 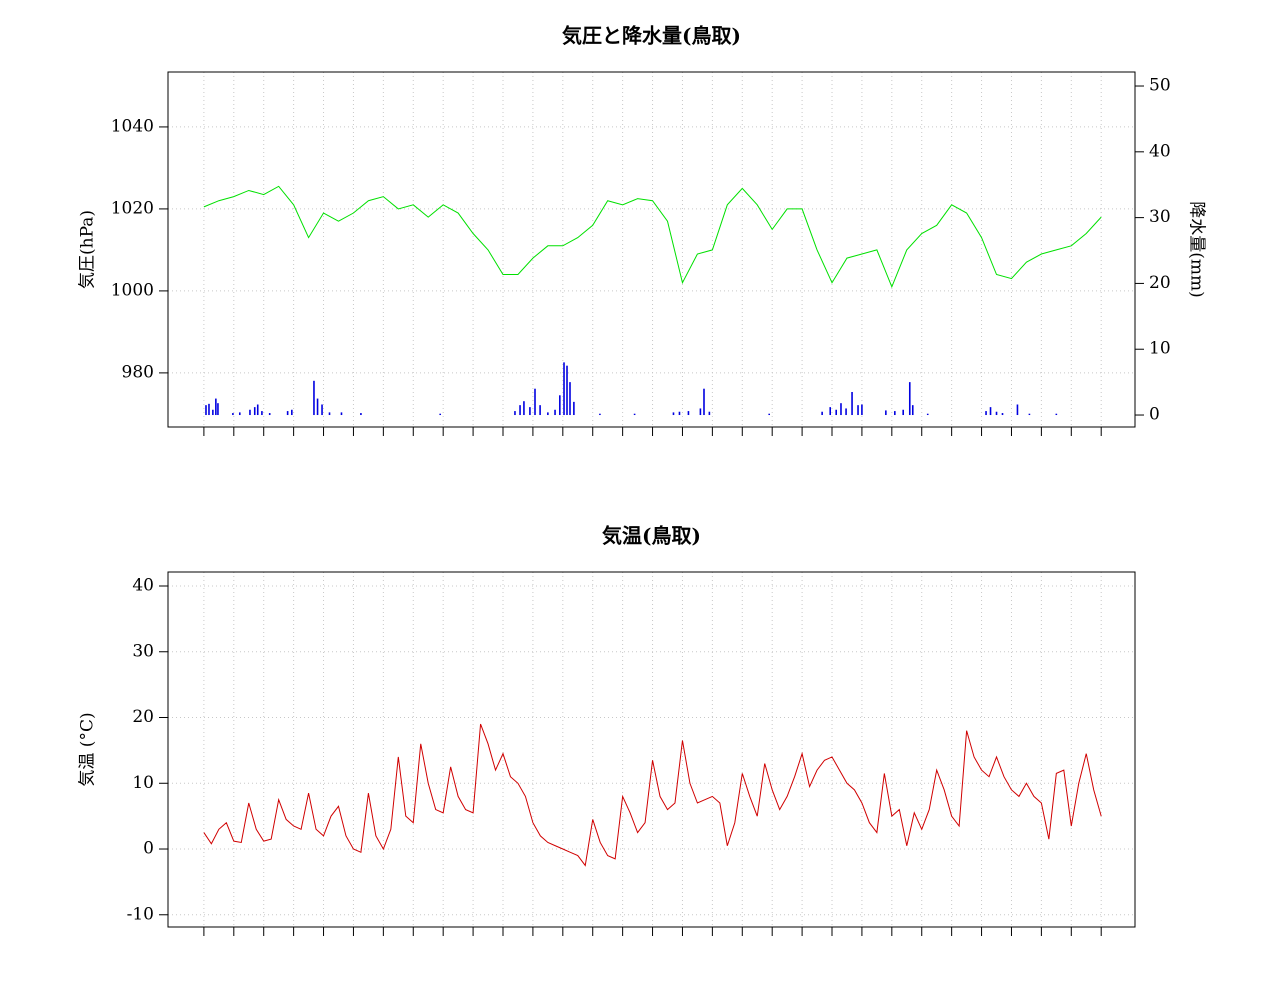 I want to click on y-tick-label: -10, so click(x=140, y=914).